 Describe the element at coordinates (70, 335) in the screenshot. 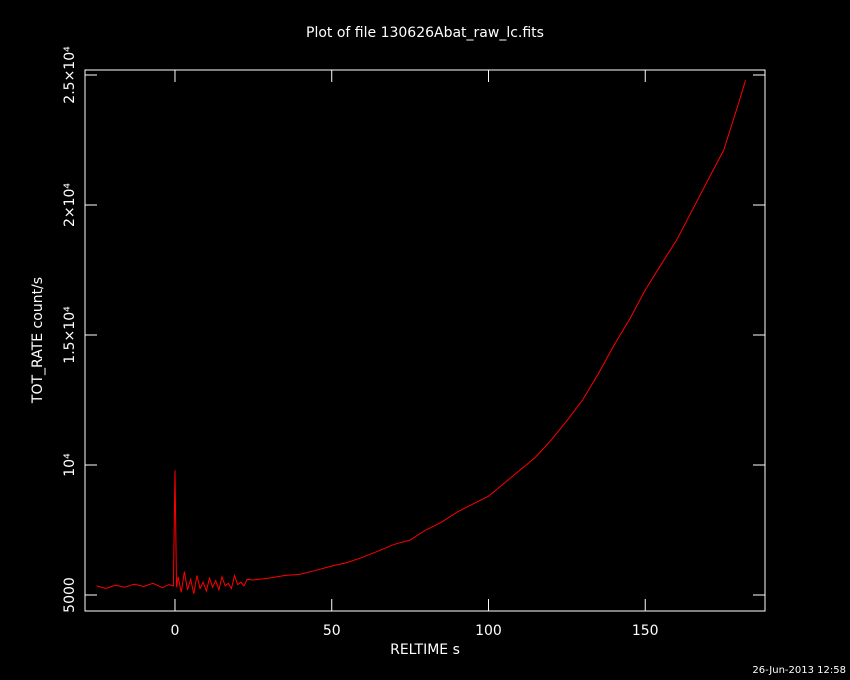

I see `y-tick-label: 1.5×10⁴` at that location.